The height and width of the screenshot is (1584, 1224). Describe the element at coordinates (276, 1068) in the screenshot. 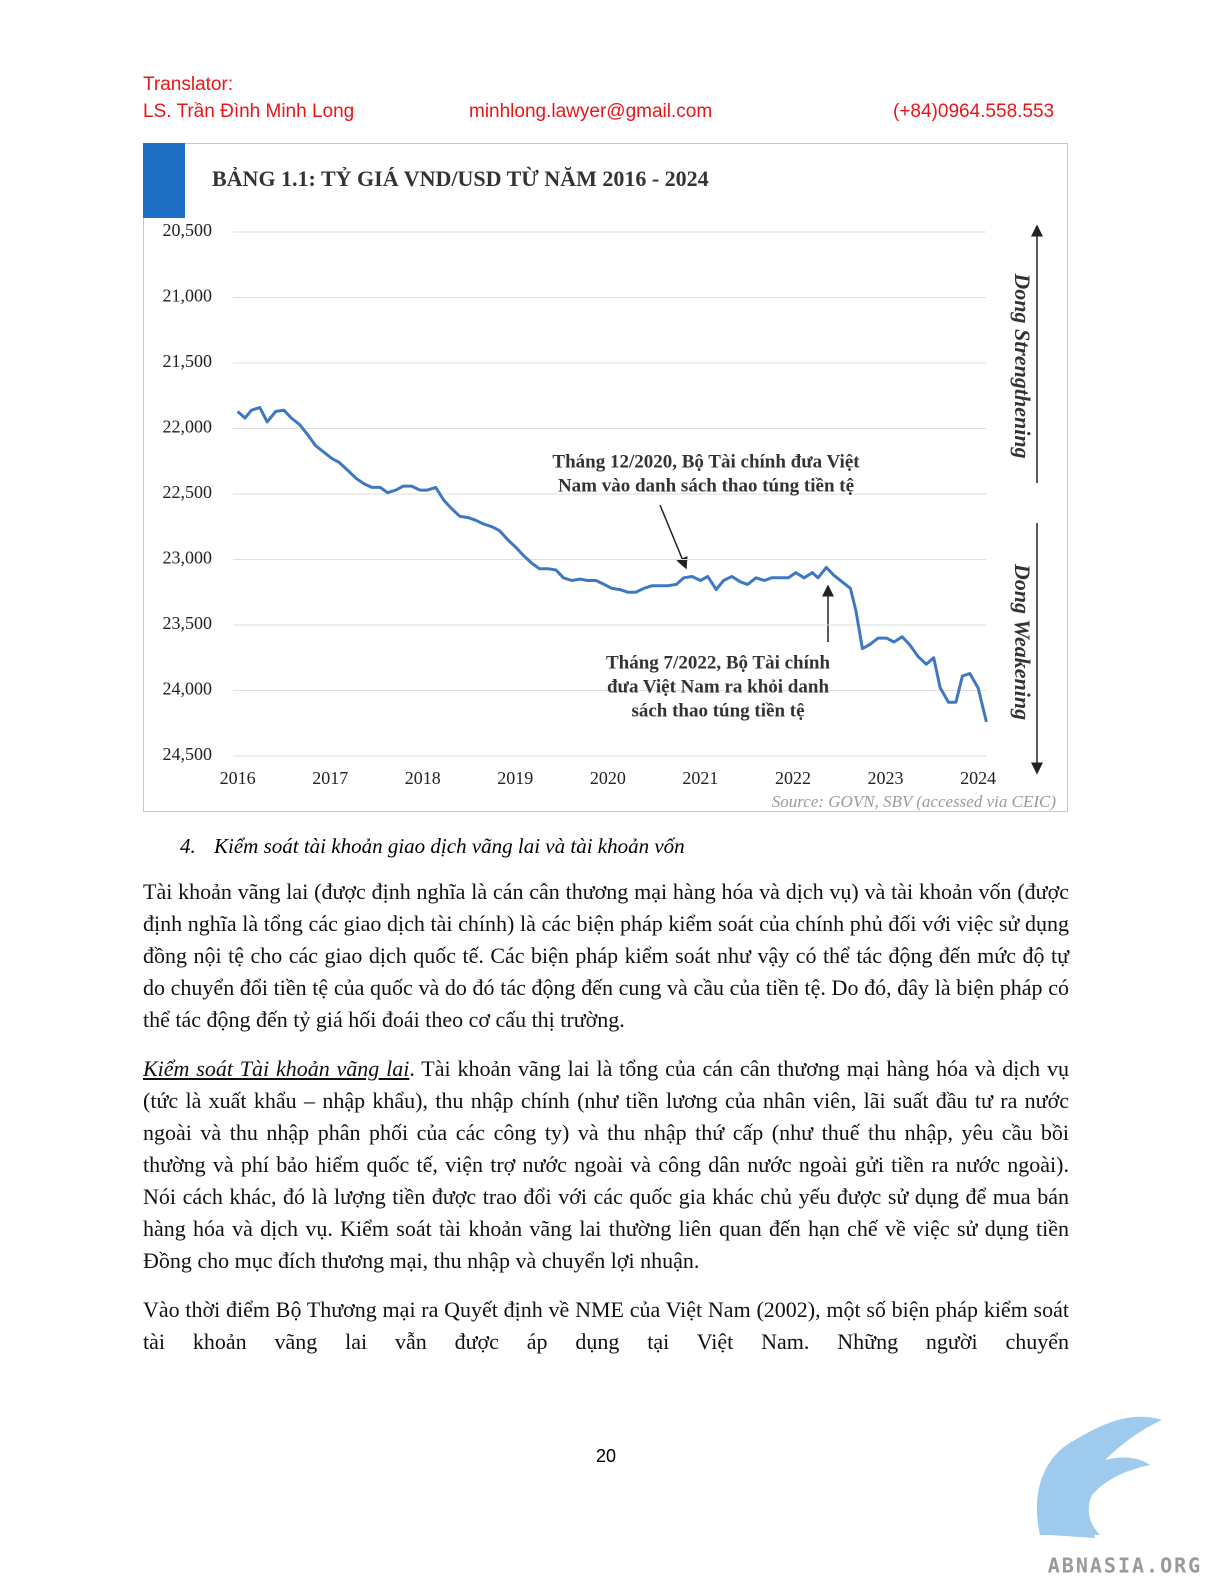

I see `paragraph-lead: Kiểm soát Tài khoản vãng lai` at that location.